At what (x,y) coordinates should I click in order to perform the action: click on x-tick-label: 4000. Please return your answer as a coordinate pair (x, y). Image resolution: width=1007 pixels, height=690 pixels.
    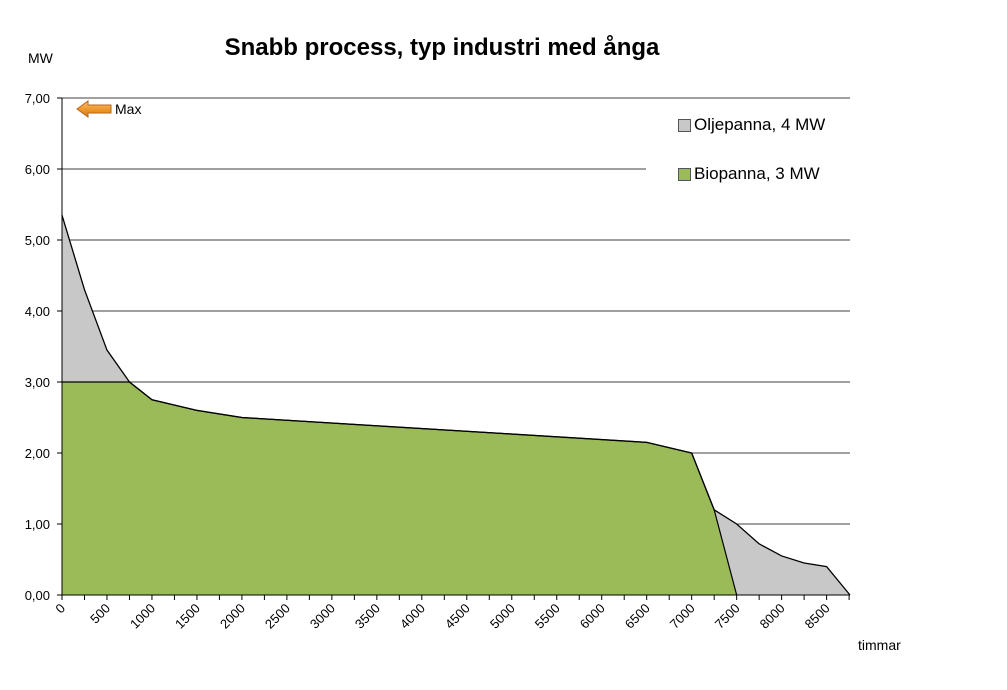
    Looking at the image, I should click on (412, 616).